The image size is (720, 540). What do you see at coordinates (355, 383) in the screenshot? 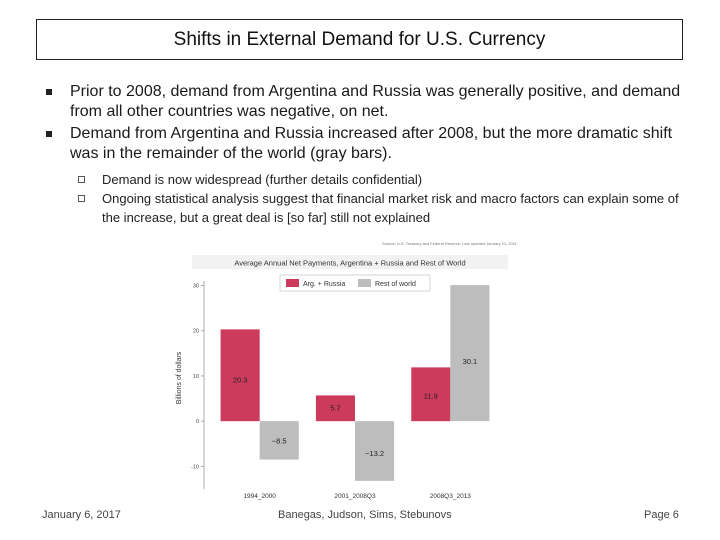
I see `bars-group: 20.3 −8.5 5.7 −13.2 11.9 30.1` at bounding box center [355, 383].